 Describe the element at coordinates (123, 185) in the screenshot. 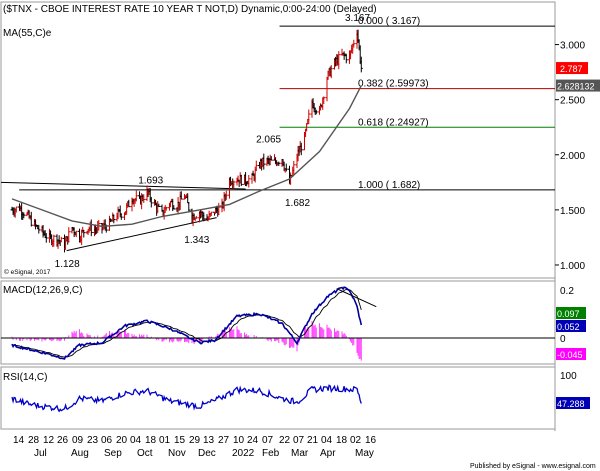

I see `trendline` at that location.